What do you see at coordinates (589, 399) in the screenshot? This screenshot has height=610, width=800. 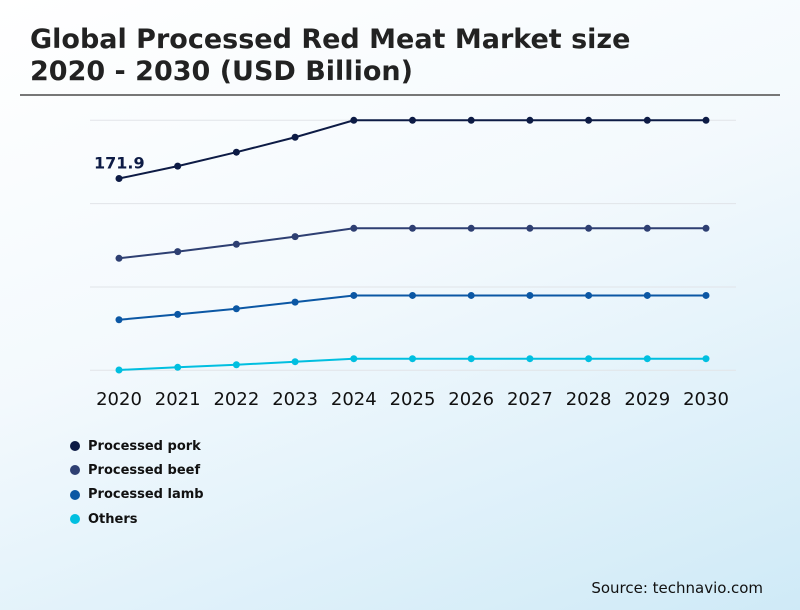 I see `x-tick-label: 2028` at bounding box center [589, 399].